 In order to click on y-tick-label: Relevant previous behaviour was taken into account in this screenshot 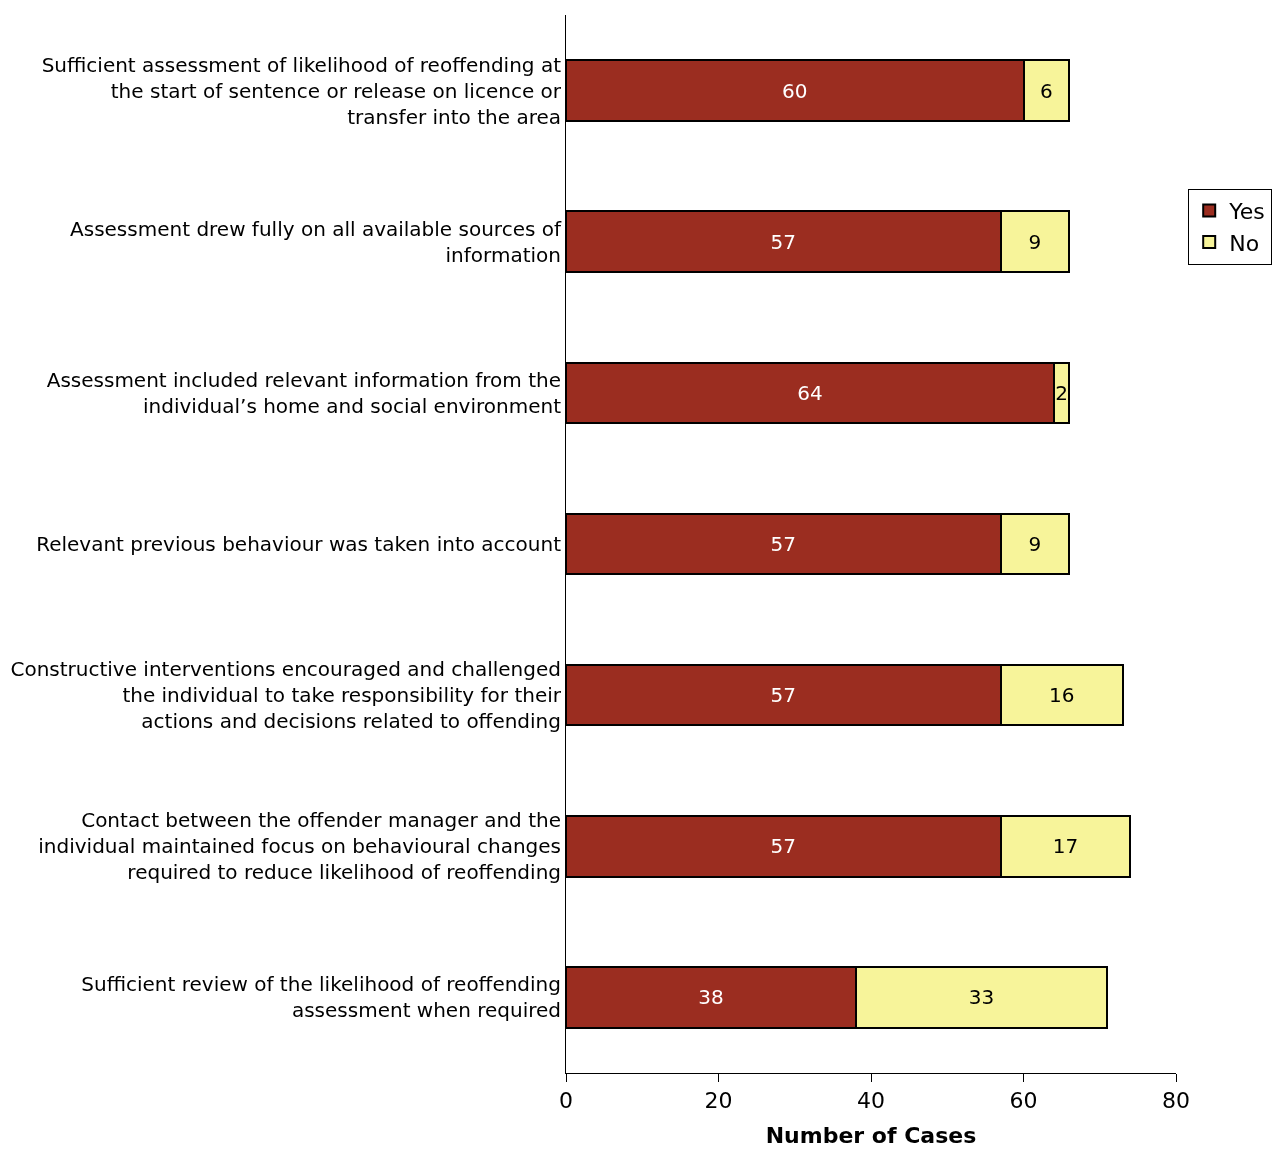, I will do `click(299, 544)`.